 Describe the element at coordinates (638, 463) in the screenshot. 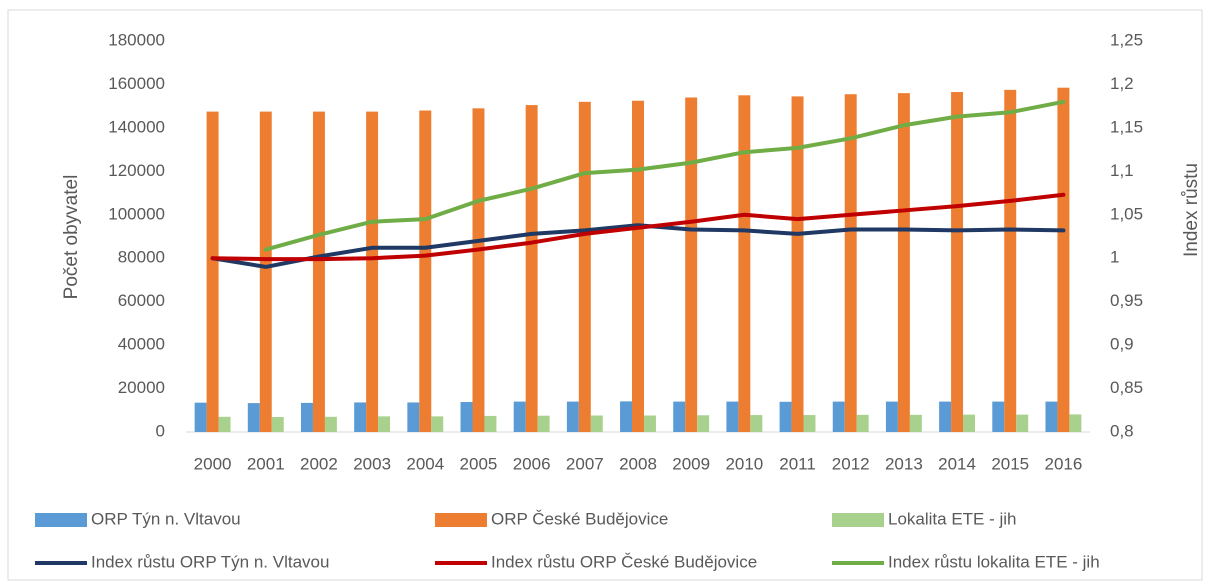

I see `x-tick-label: 2008` at that location.